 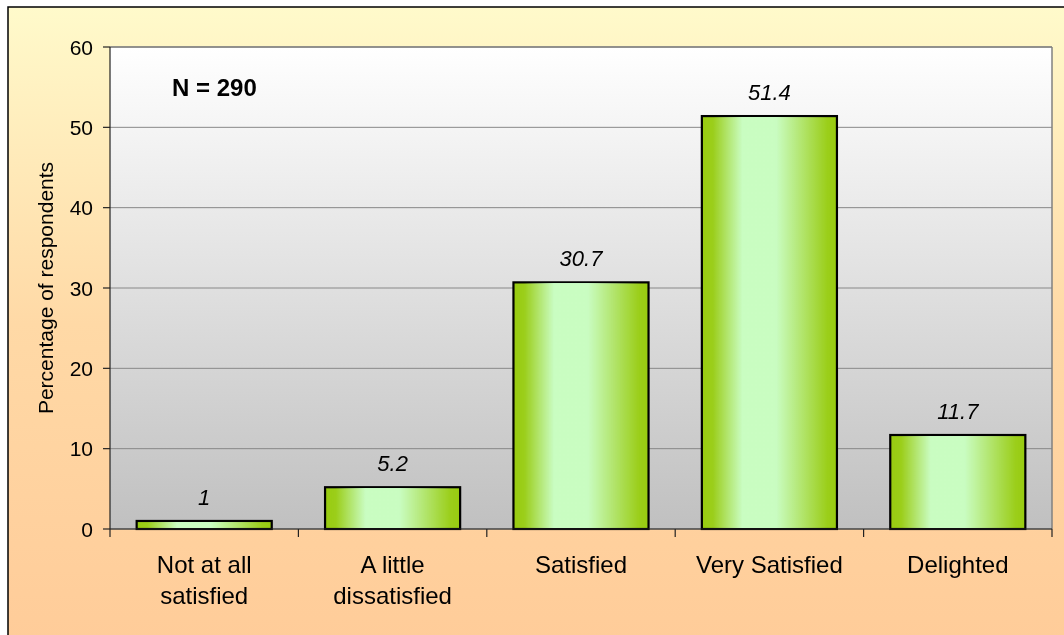 I want to click on y-tick-label: 10, so click(x=81, y=449).